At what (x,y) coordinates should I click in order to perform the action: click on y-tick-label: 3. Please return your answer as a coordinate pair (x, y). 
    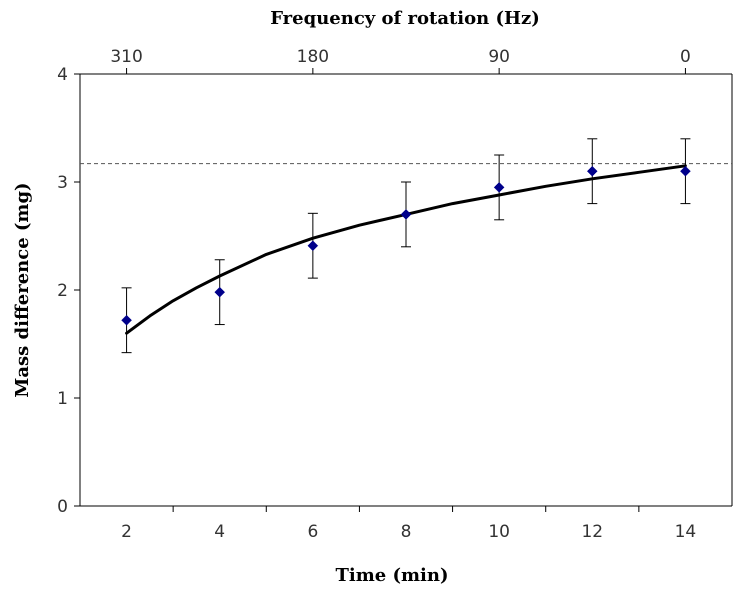
    Looking at the image, I should click on (62, 183).